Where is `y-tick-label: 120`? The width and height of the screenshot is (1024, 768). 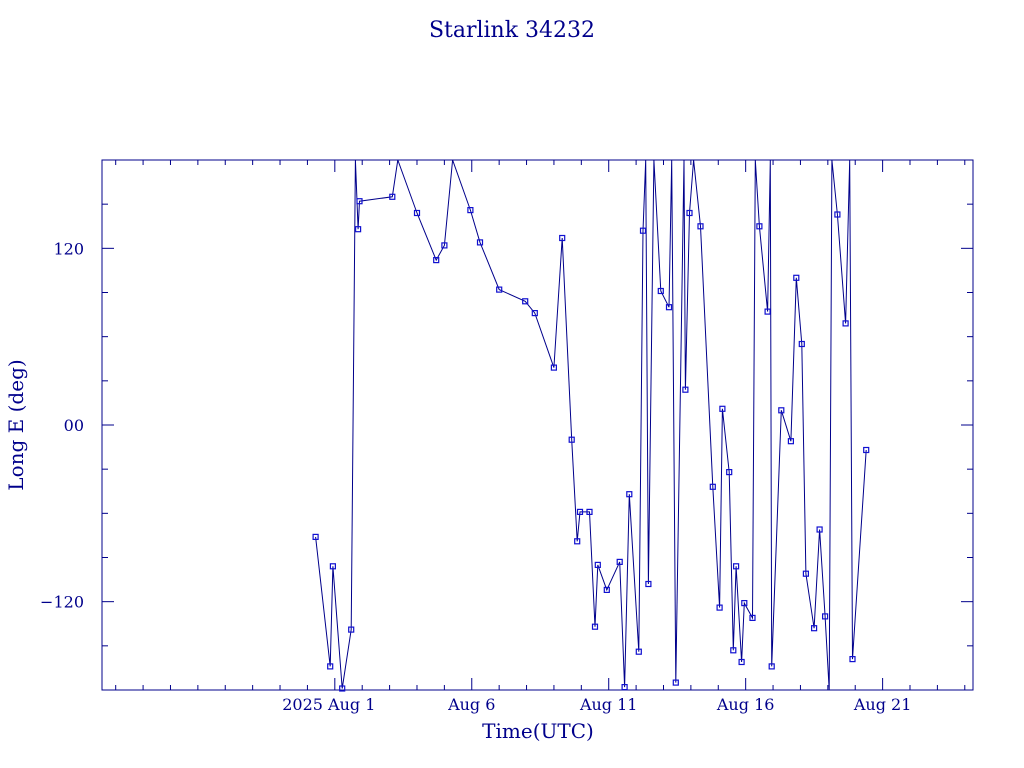 y-tick-label: 120 is located at coordinates (68, 248).